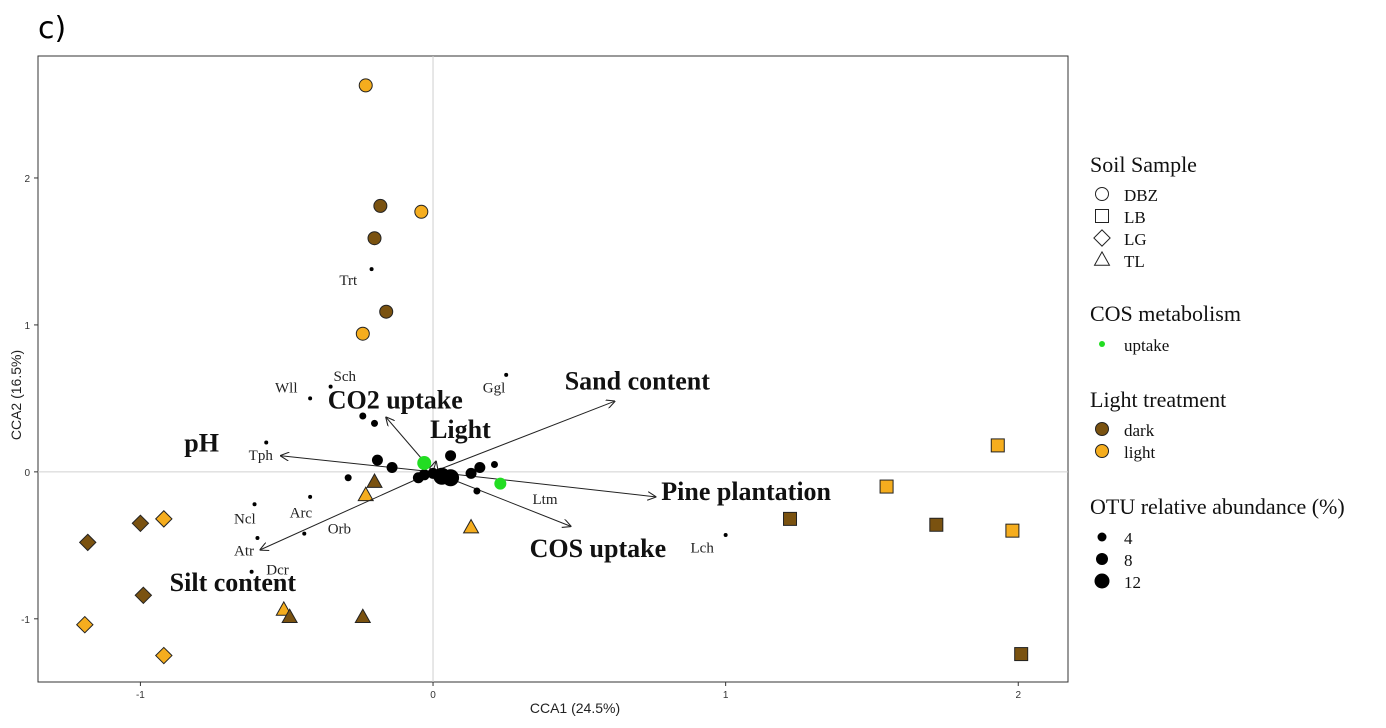 The width and height of the screenshot is (1386, 728). What do you see at coordinates (277, 571) in the screenshot?
I see `species-label: Dcr` at bounding box center [277, 571].